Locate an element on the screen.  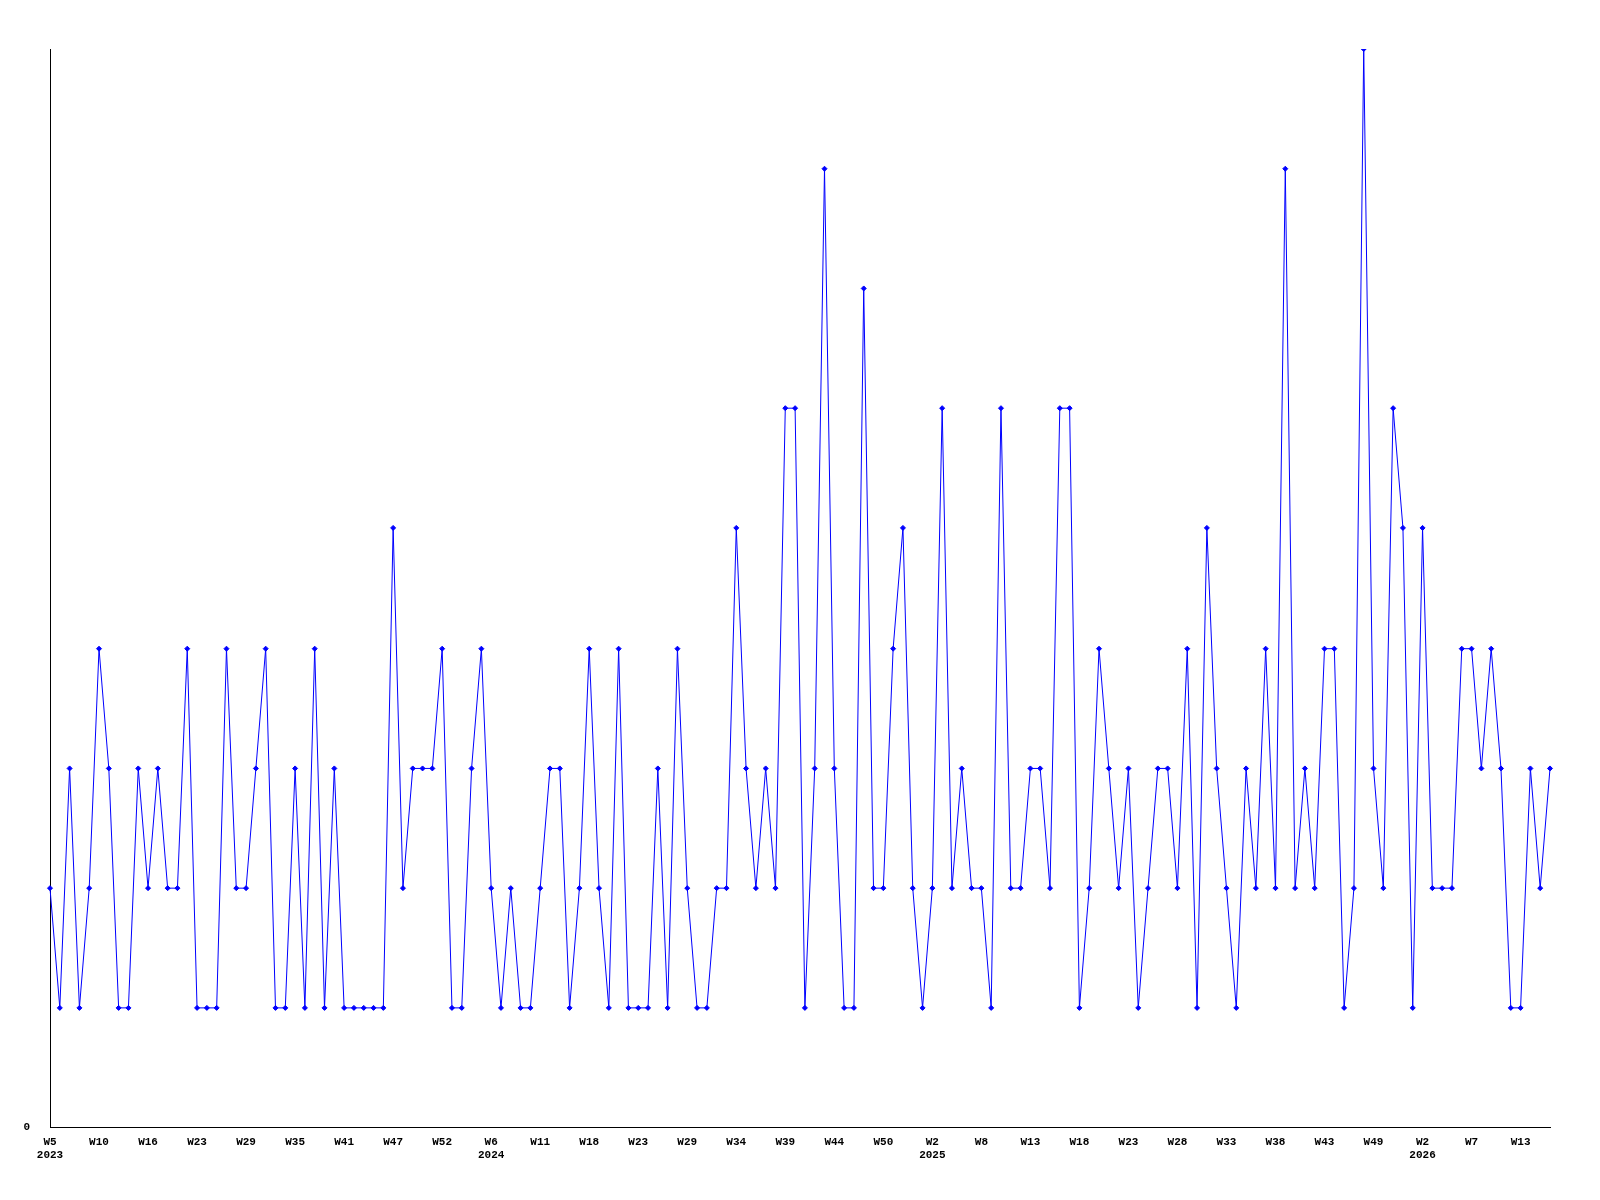
text: 0 is located at coordinates (26, 1127).